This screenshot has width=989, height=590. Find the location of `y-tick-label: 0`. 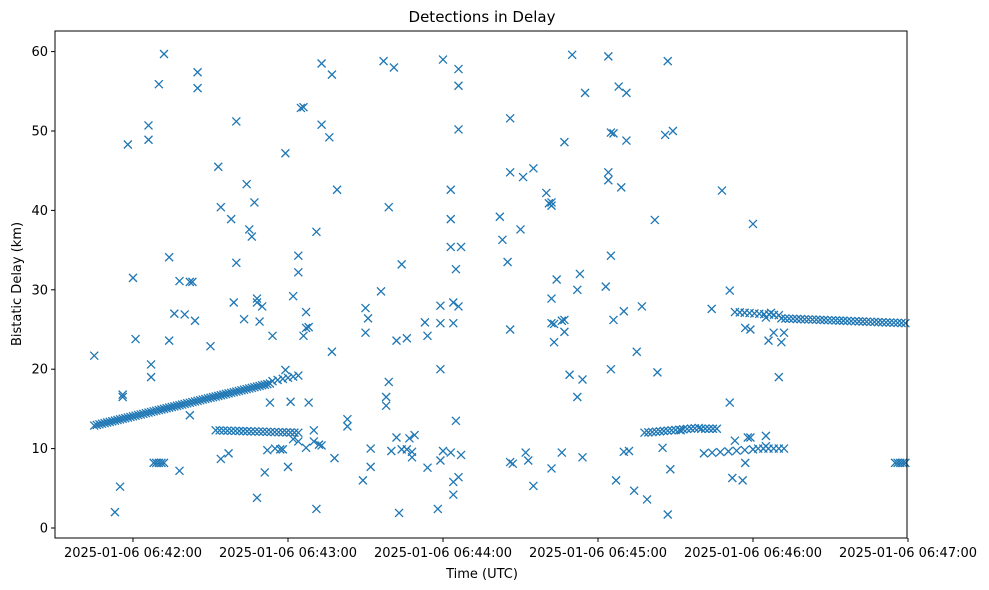

y-tick-label: 0 is located at coordinates (44, 529).